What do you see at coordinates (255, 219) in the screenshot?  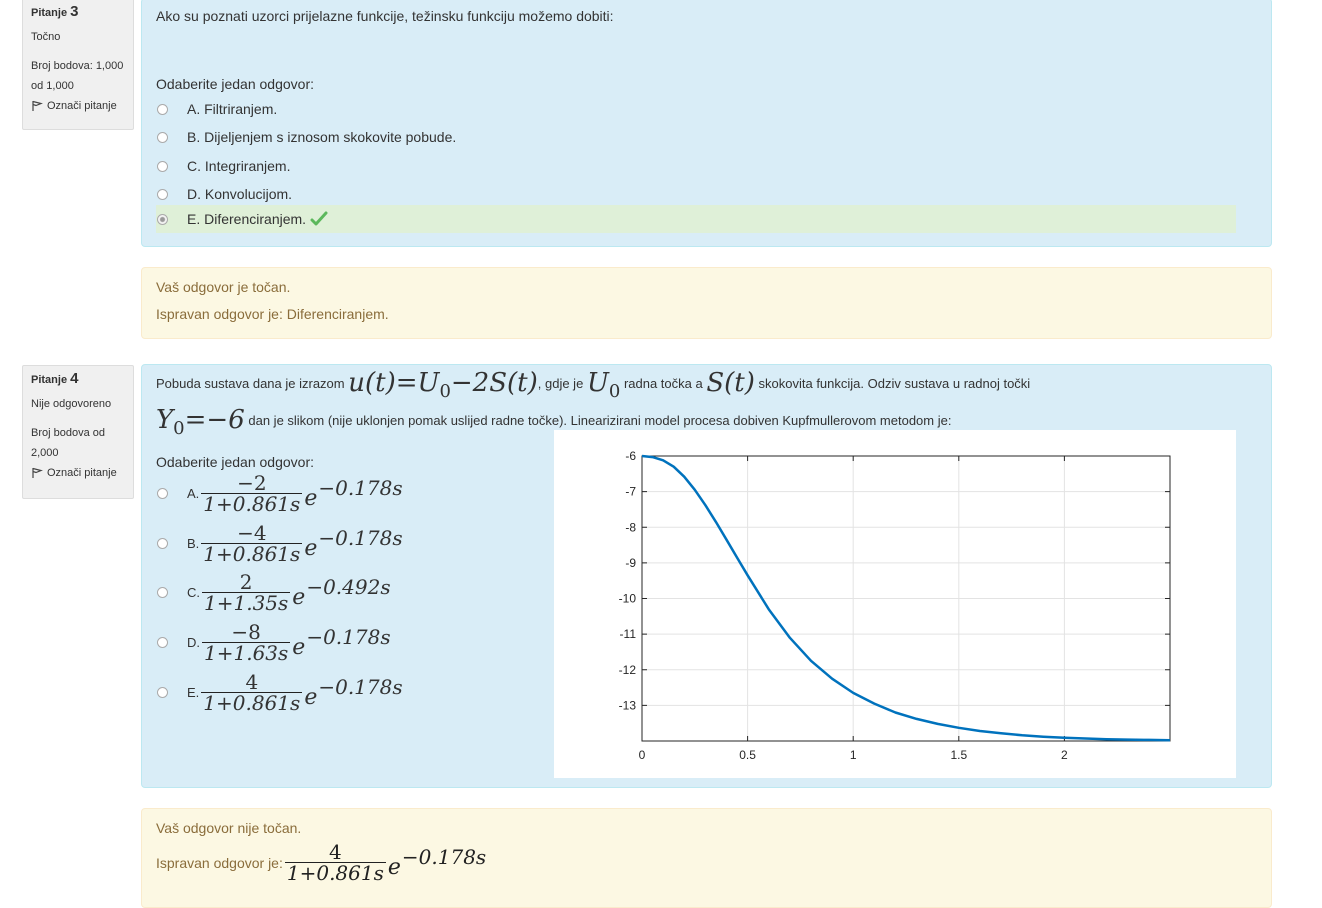 I see `option-text: Diferenciranjem.` at bounding box center [255, 219].